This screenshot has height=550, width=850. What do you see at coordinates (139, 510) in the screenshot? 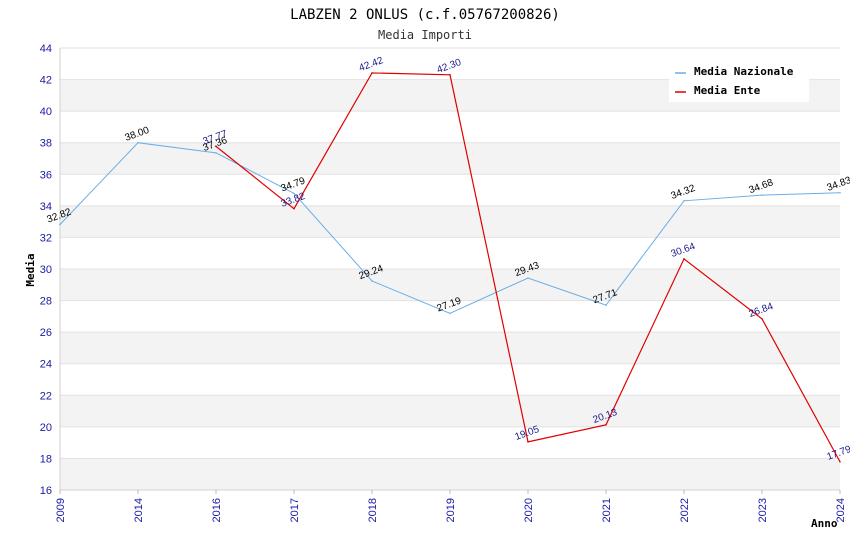
I see `x-tick-label: 2014` at bounding box center [139, 510].